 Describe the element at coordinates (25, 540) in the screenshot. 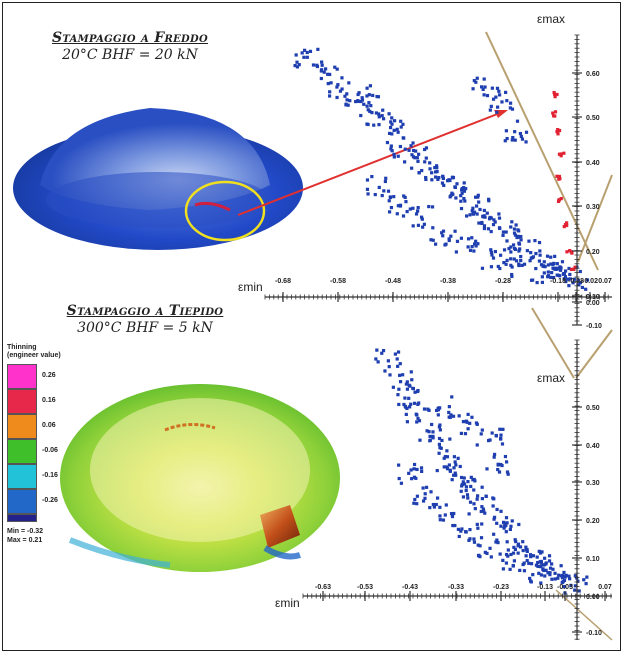

I see `legend-max: Max = 0.21` at that location.